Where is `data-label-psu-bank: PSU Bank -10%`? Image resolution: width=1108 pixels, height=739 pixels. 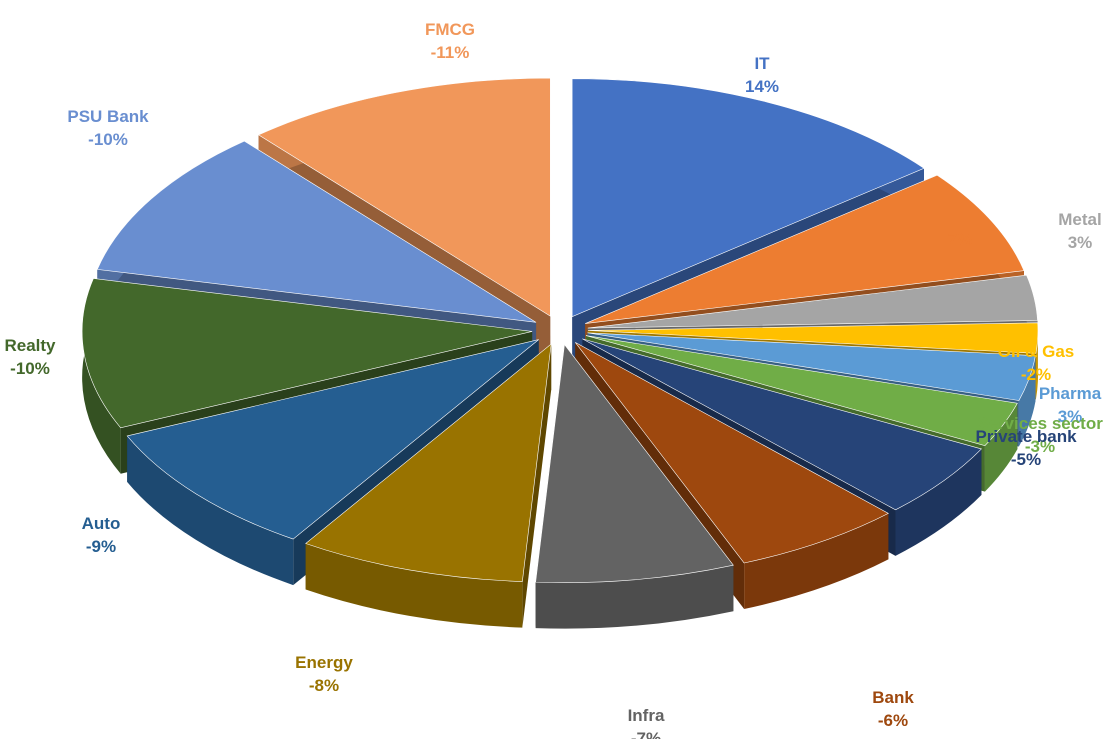 data-label-psu-bank: PSU Bank -10% is located at coordinates (107, 128).